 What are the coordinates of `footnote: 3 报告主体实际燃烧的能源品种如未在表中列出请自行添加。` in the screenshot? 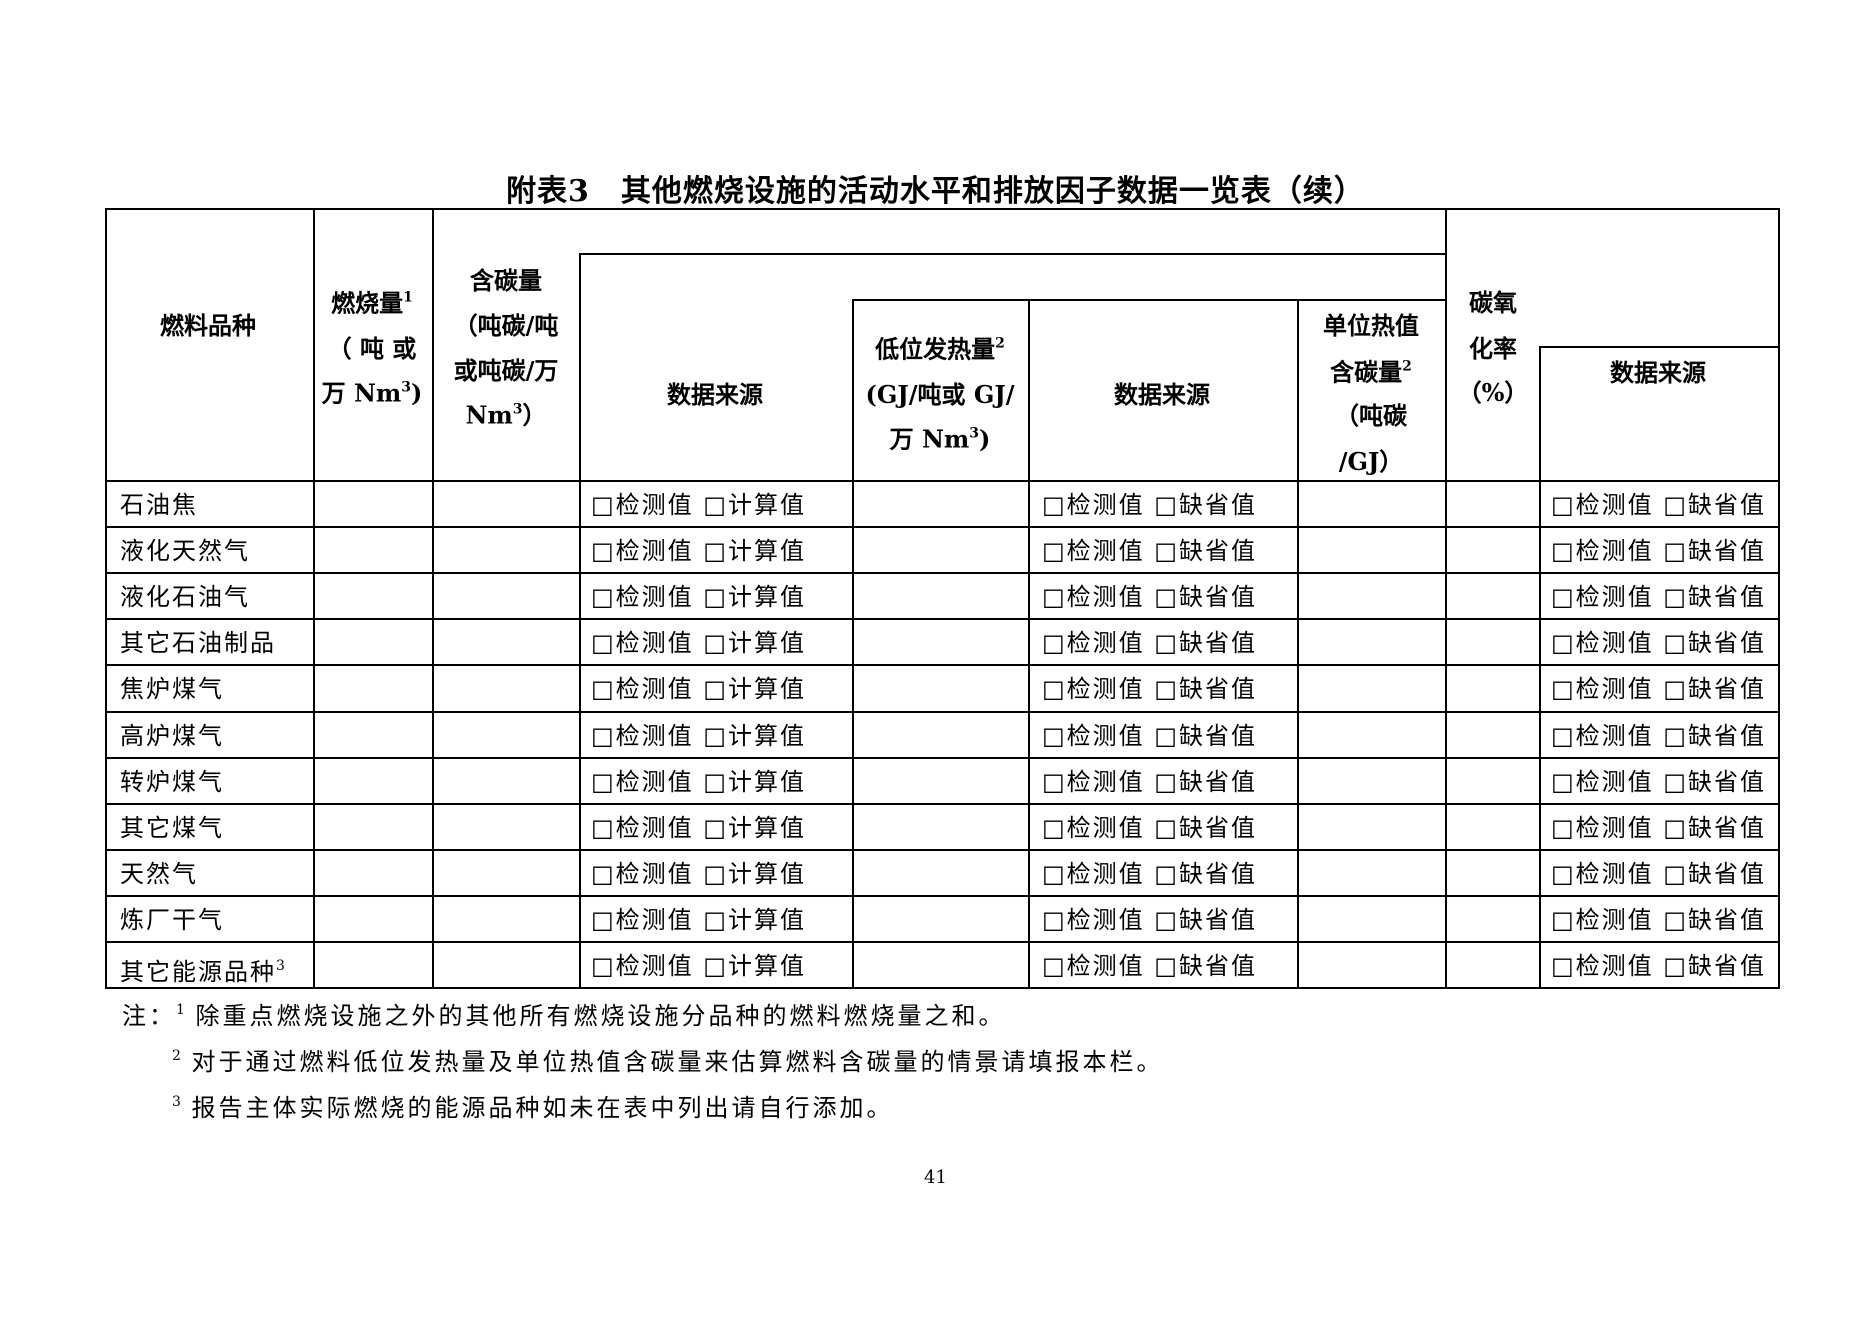 It's located at (533, 1108).